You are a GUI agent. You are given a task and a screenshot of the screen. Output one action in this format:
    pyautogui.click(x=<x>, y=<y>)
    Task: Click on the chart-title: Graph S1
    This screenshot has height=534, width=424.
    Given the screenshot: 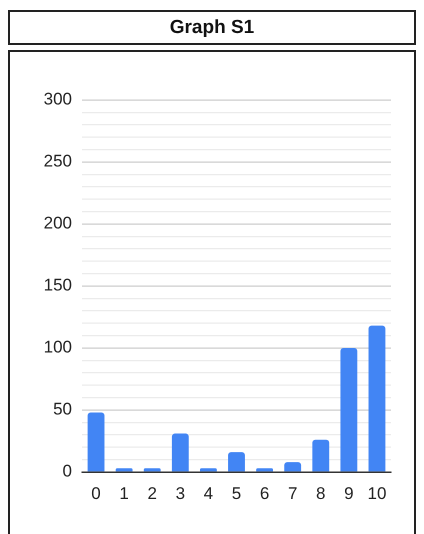 What is the action you would take?
    pyautogui.click(x=212, y=27)
    